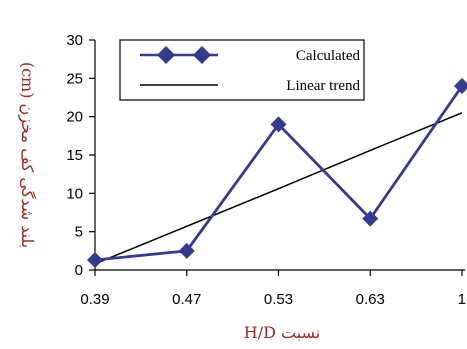 Image resolution: width=467 pixels, height=349 pixels. I want to click on legend-box, so click(242, 70).